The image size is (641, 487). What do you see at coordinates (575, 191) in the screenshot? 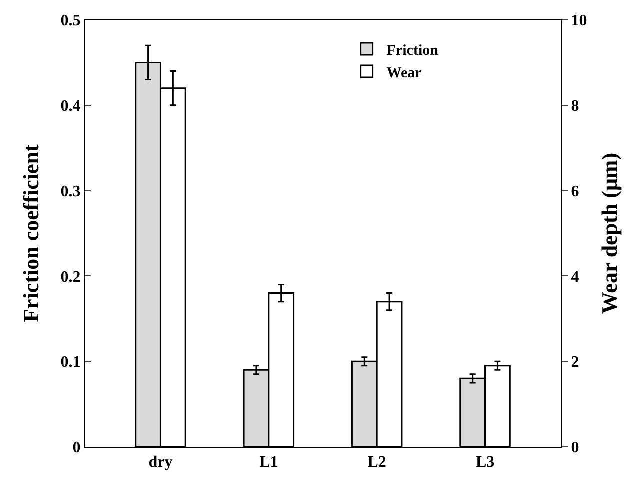
I see `y2-tick-label: 6` at bounding box center [575, 191].